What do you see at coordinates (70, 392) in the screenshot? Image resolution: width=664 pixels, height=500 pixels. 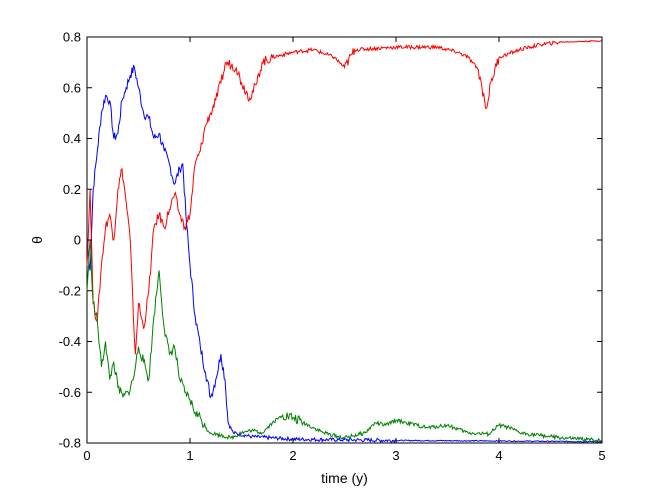 I see `y-tick-label: -0.6` at bounding box center [70, 392].